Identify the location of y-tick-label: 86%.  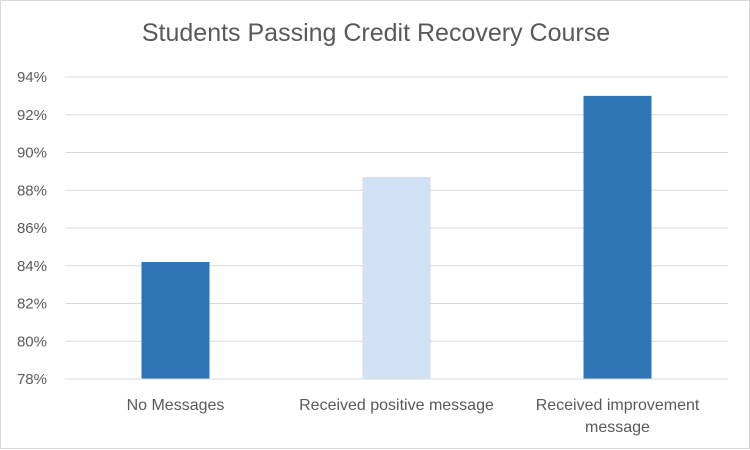
(32, 228).